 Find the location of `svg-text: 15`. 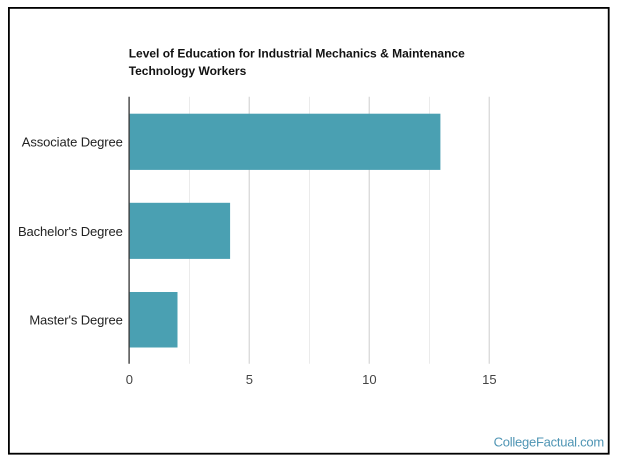

svg-text: 15 is located at coordinates (489, 379).